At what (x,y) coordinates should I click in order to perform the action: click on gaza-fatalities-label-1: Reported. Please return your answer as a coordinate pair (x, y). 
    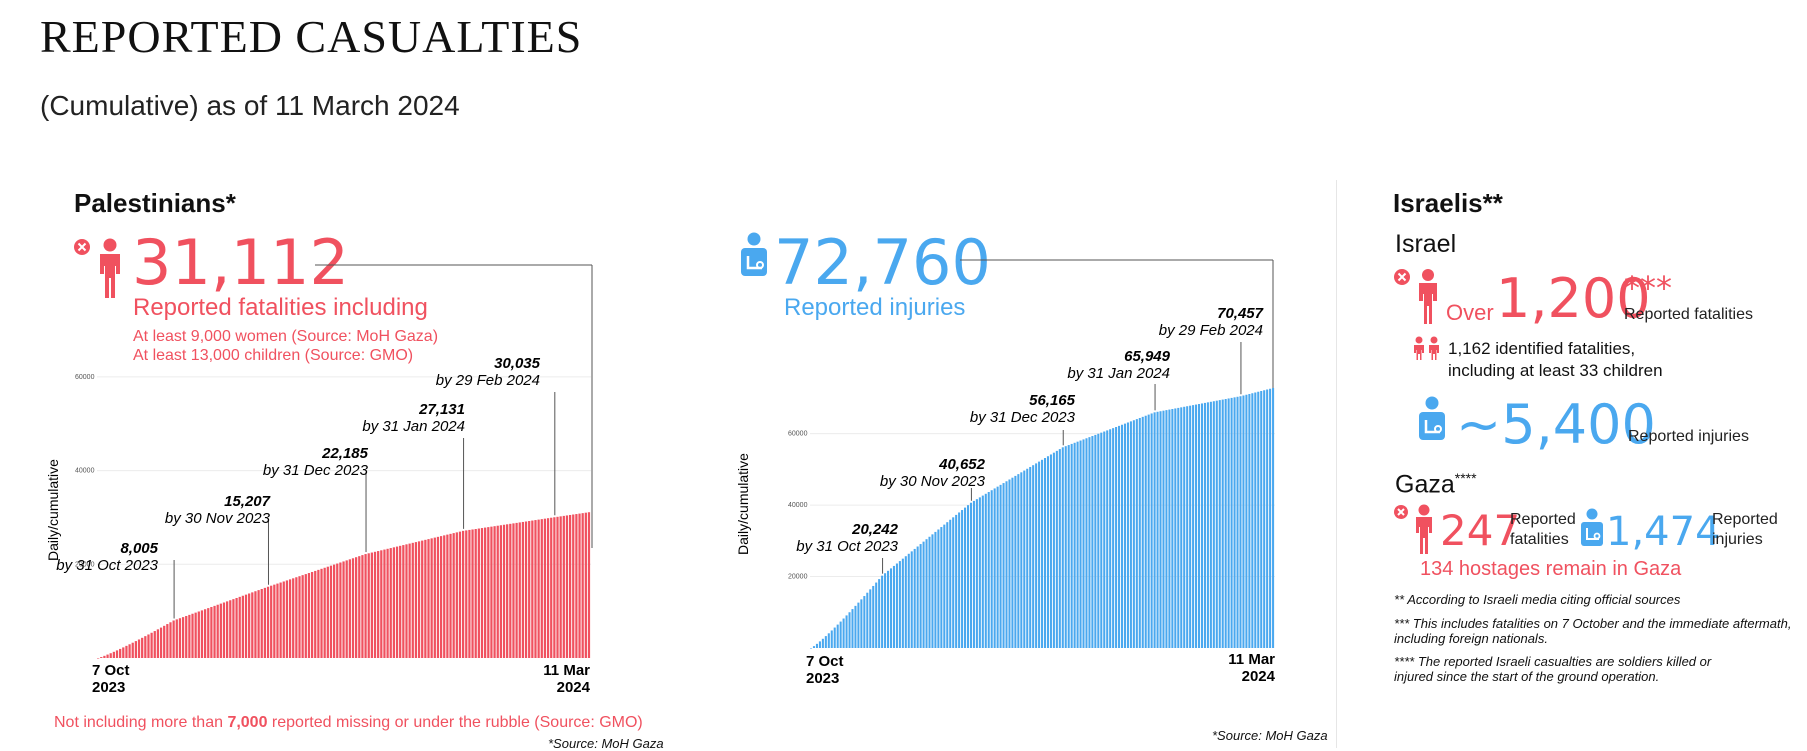
    Looking at the image, I should click on (1543, 519).